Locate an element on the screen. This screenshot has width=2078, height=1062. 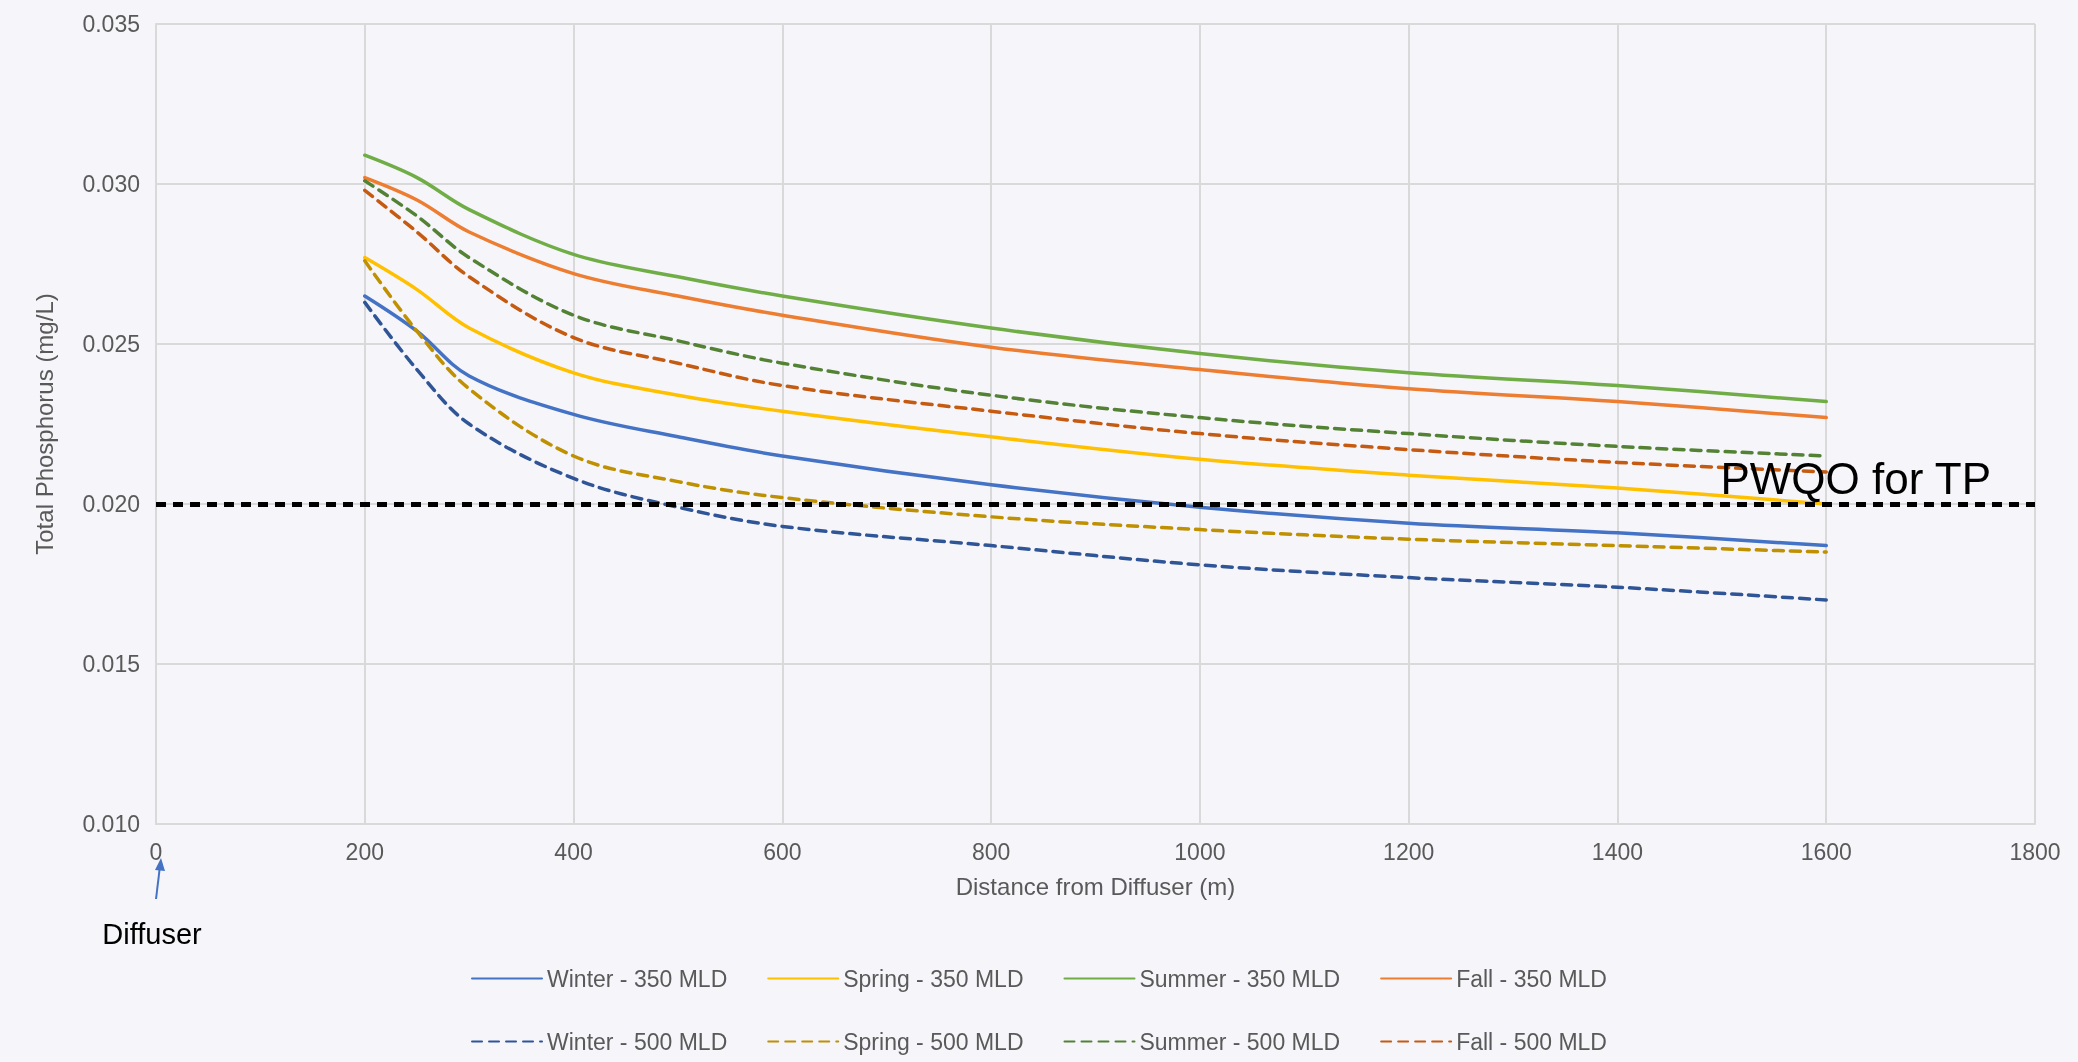
y-tick-label: 0.010 is located at coordinates (111, 824).